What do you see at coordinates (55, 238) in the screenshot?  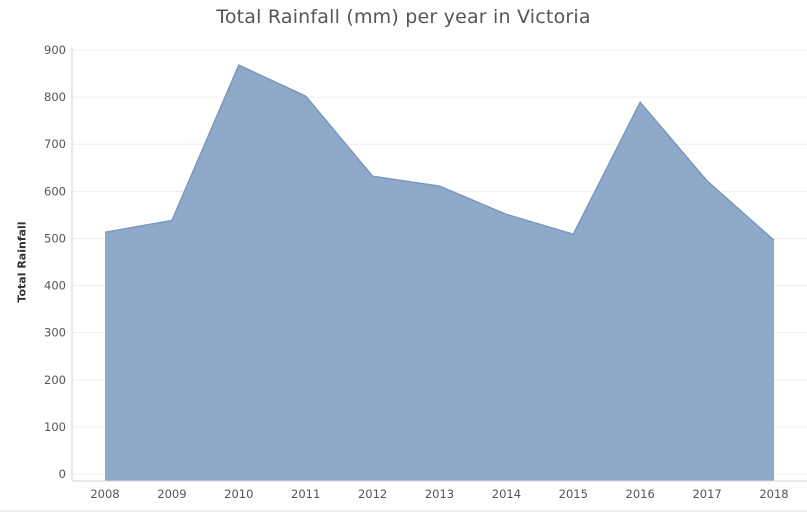 I see `y-tick-label: 500` at bounding box center [55, 238].